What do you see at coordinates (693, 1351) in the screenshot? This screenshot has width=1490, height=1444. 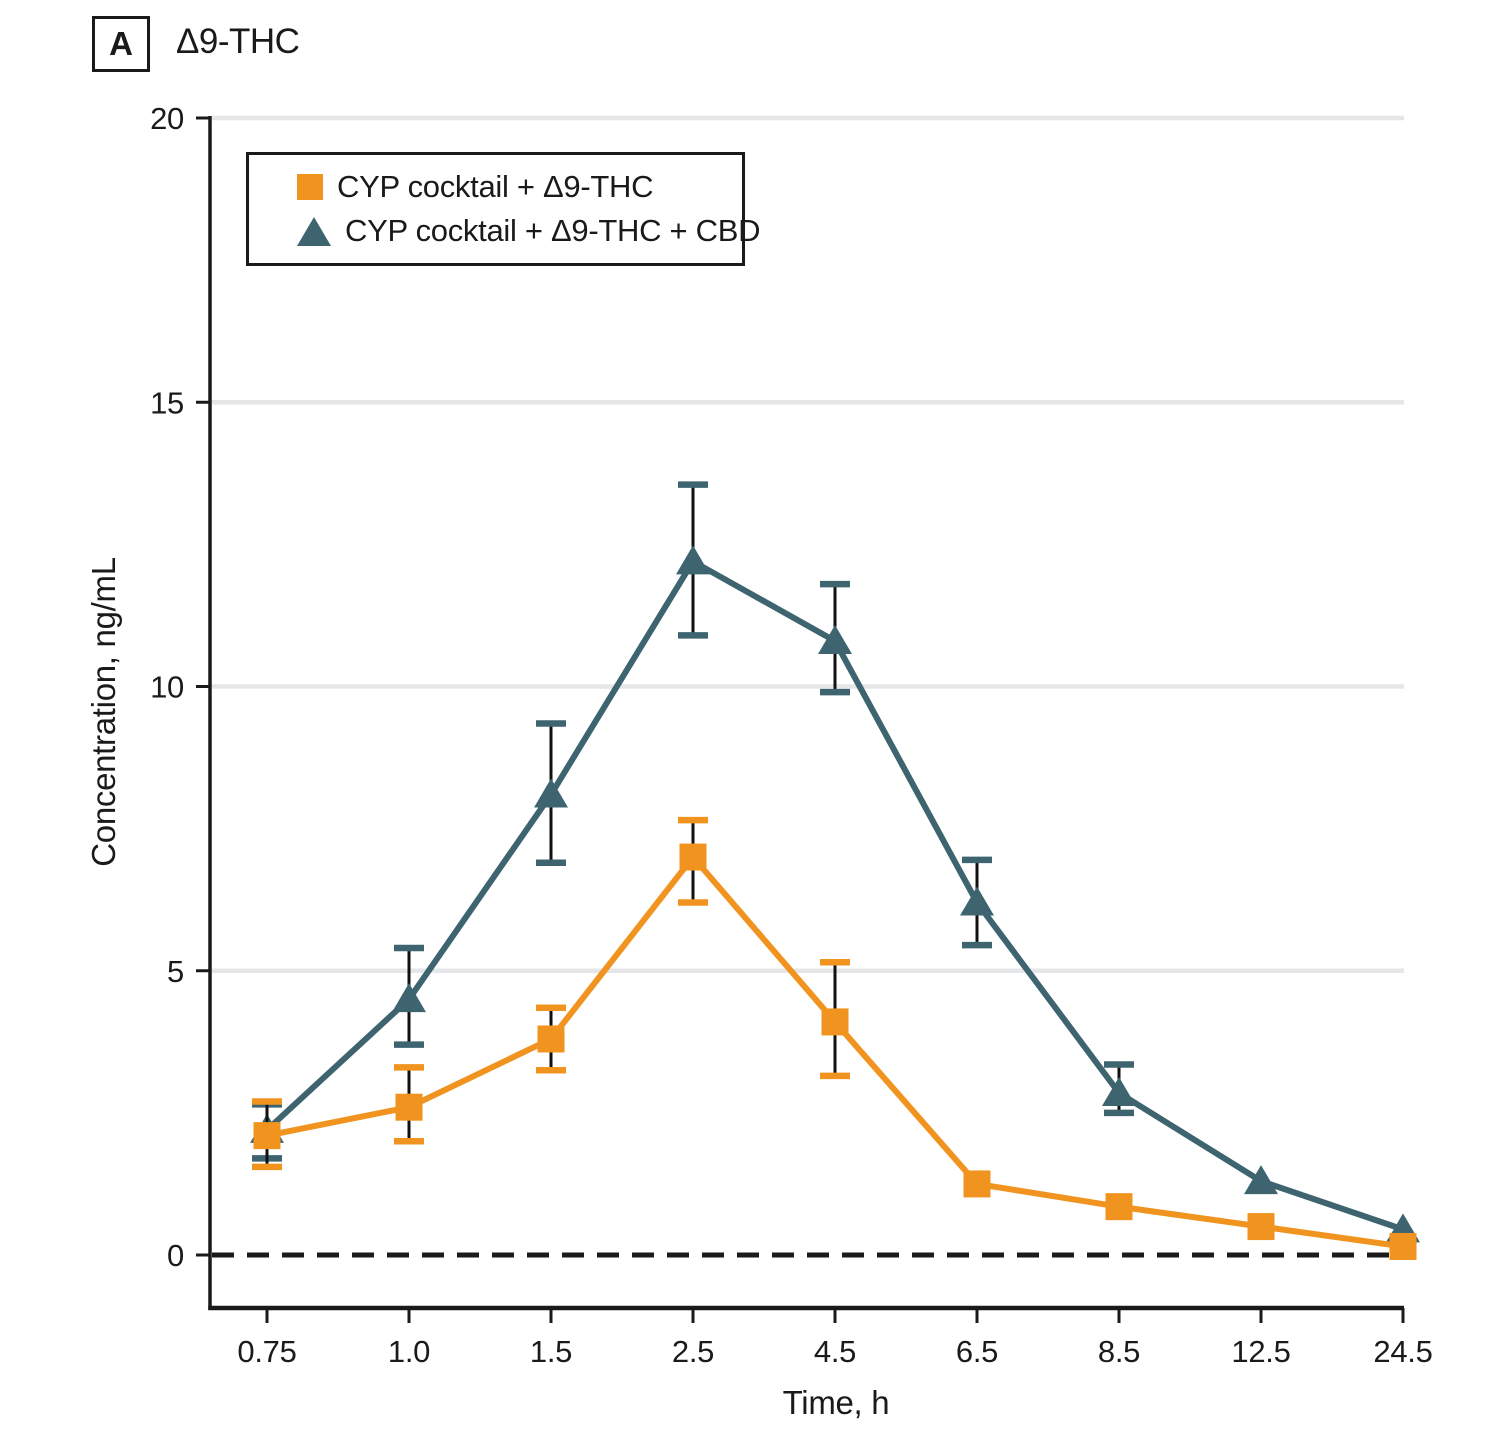 I see `x-tick-label: 2.5` at bounding box center [693, 1351].